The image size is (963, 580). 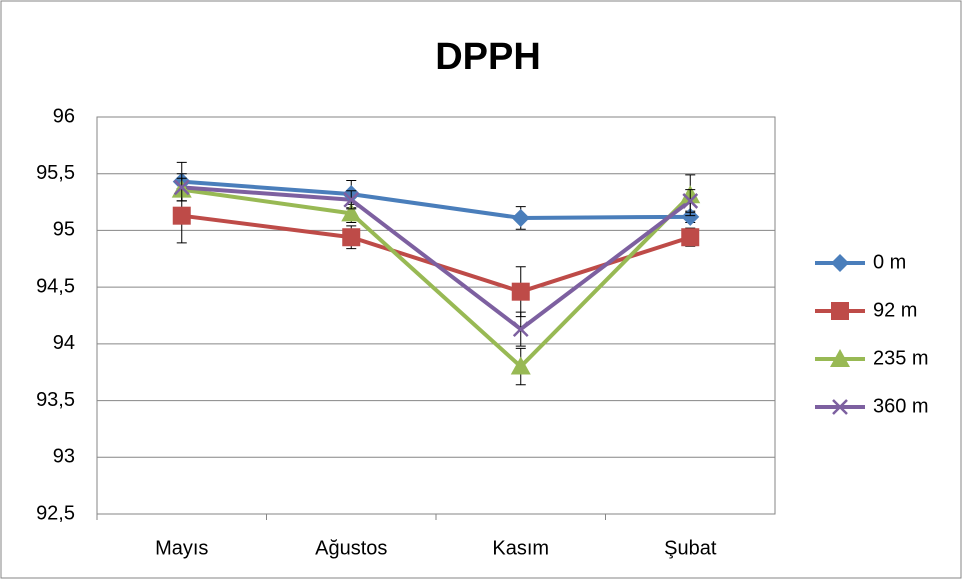 I want to click on y-tick-label: 95, so click(x=64, y=230).